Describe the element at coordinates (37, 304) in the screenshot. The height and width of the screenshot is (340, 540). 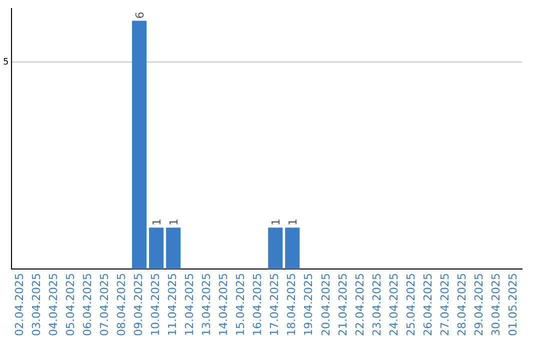
I see `x-tick-label: 03.04.2025` at that location.